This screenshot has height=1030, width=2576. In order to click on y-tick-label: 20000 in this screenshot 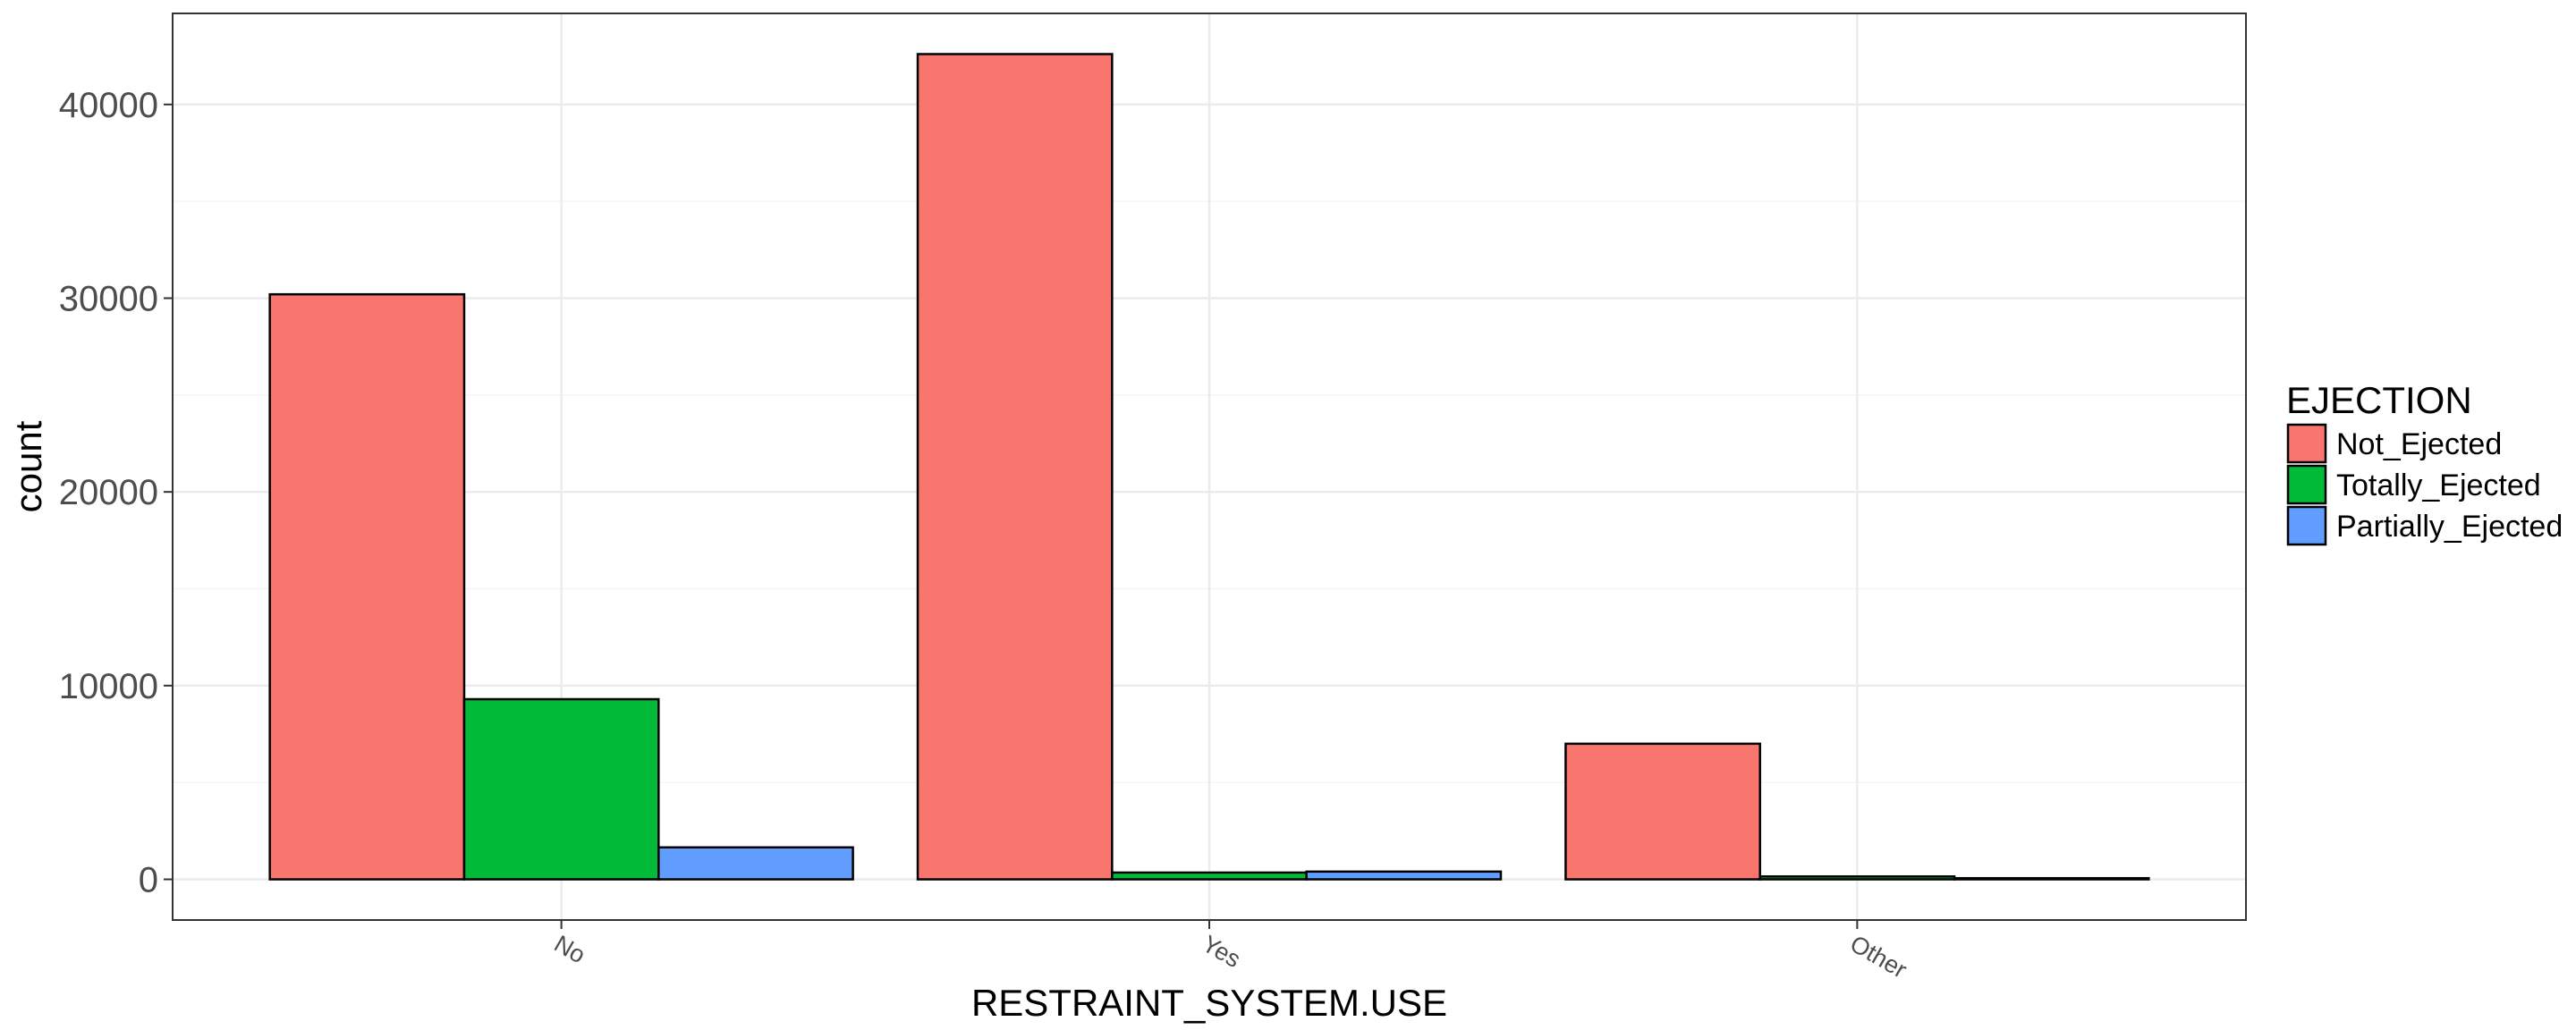, I will do `click(108, 492)`.